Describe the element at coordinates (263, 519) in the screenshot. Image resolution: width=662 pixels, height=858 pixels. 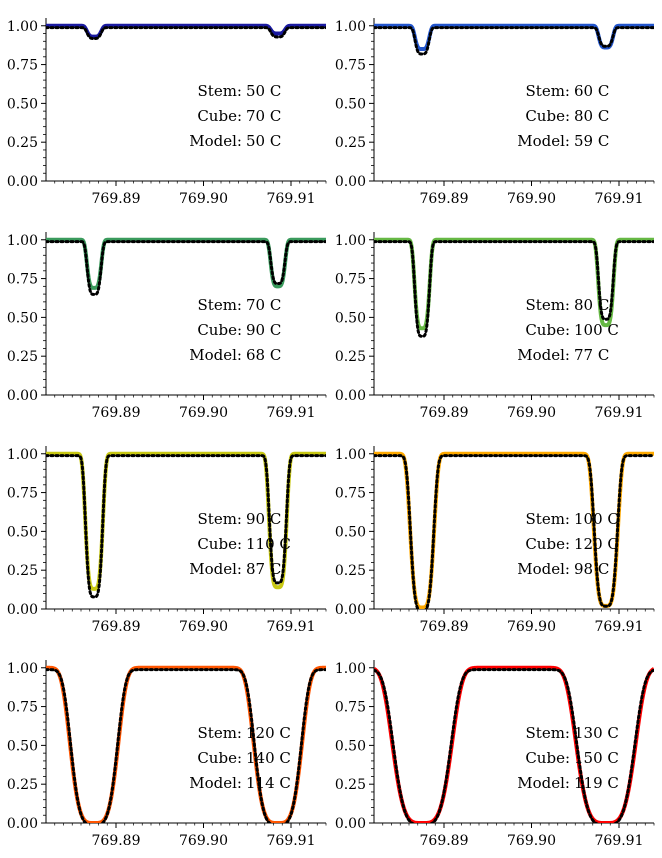
I see `stem-value: 90 C` at that location.